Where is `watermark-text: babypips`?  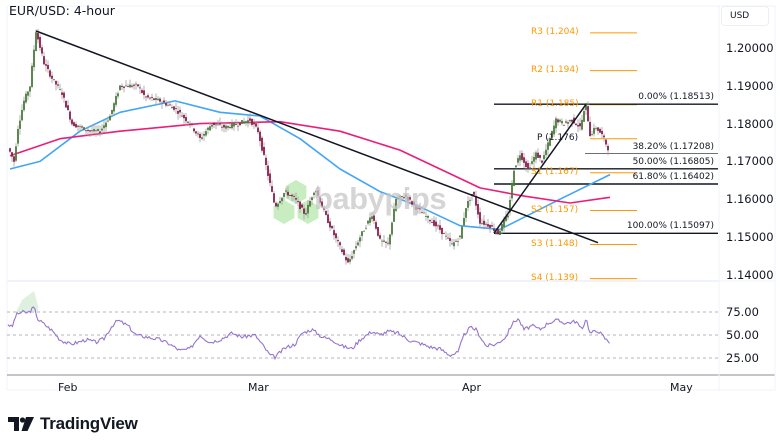 watermark-text: babypips is located at coordinates (380, 198).